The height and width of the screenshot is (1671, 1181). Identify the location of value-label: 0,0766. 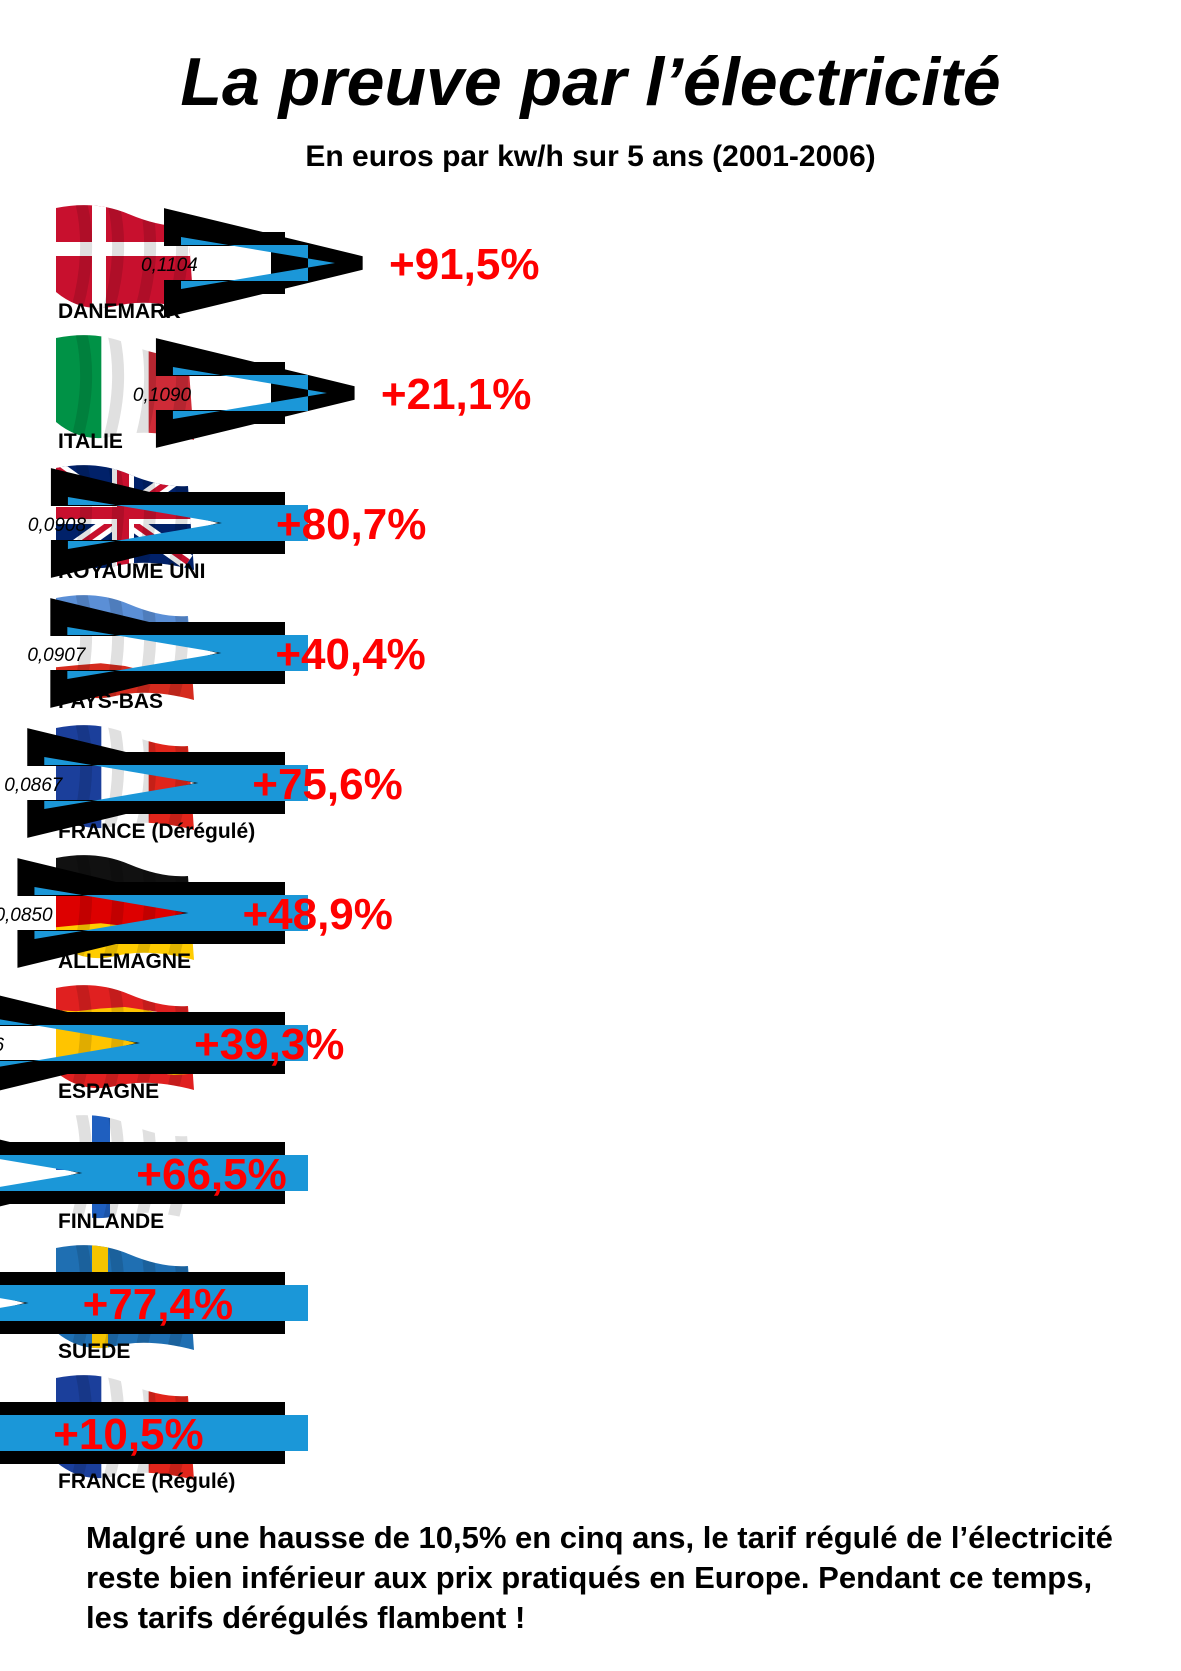
(2, 1045).